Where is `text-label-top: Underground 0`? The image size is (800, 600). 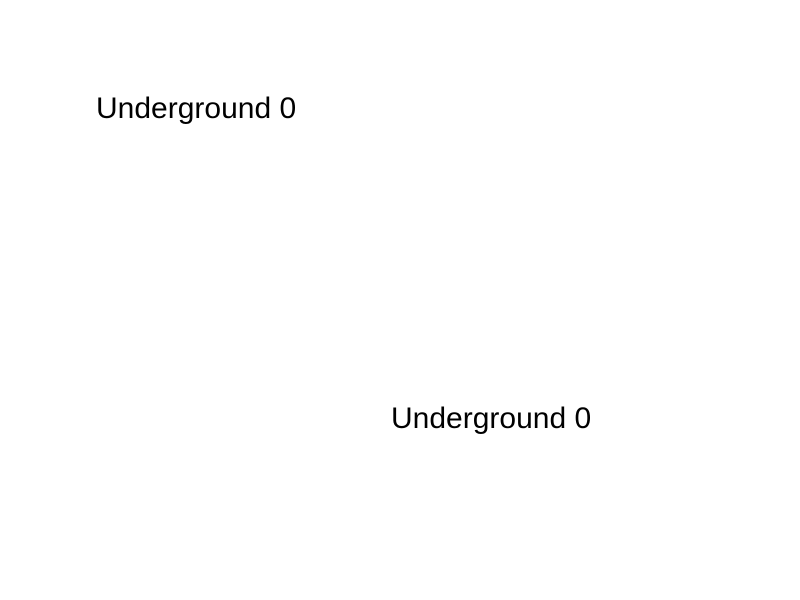 text-label-top: Underground 0 is located at coordinates (196, 108).